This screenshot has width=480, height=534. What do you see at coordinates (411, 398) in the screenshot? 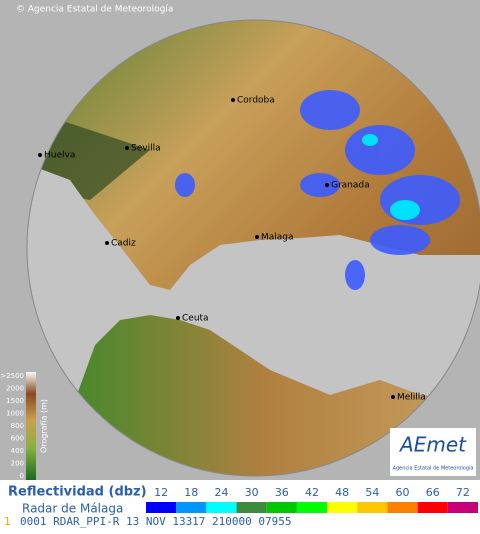
I see `city-label: Melilla` at bounding box center [411, 398].